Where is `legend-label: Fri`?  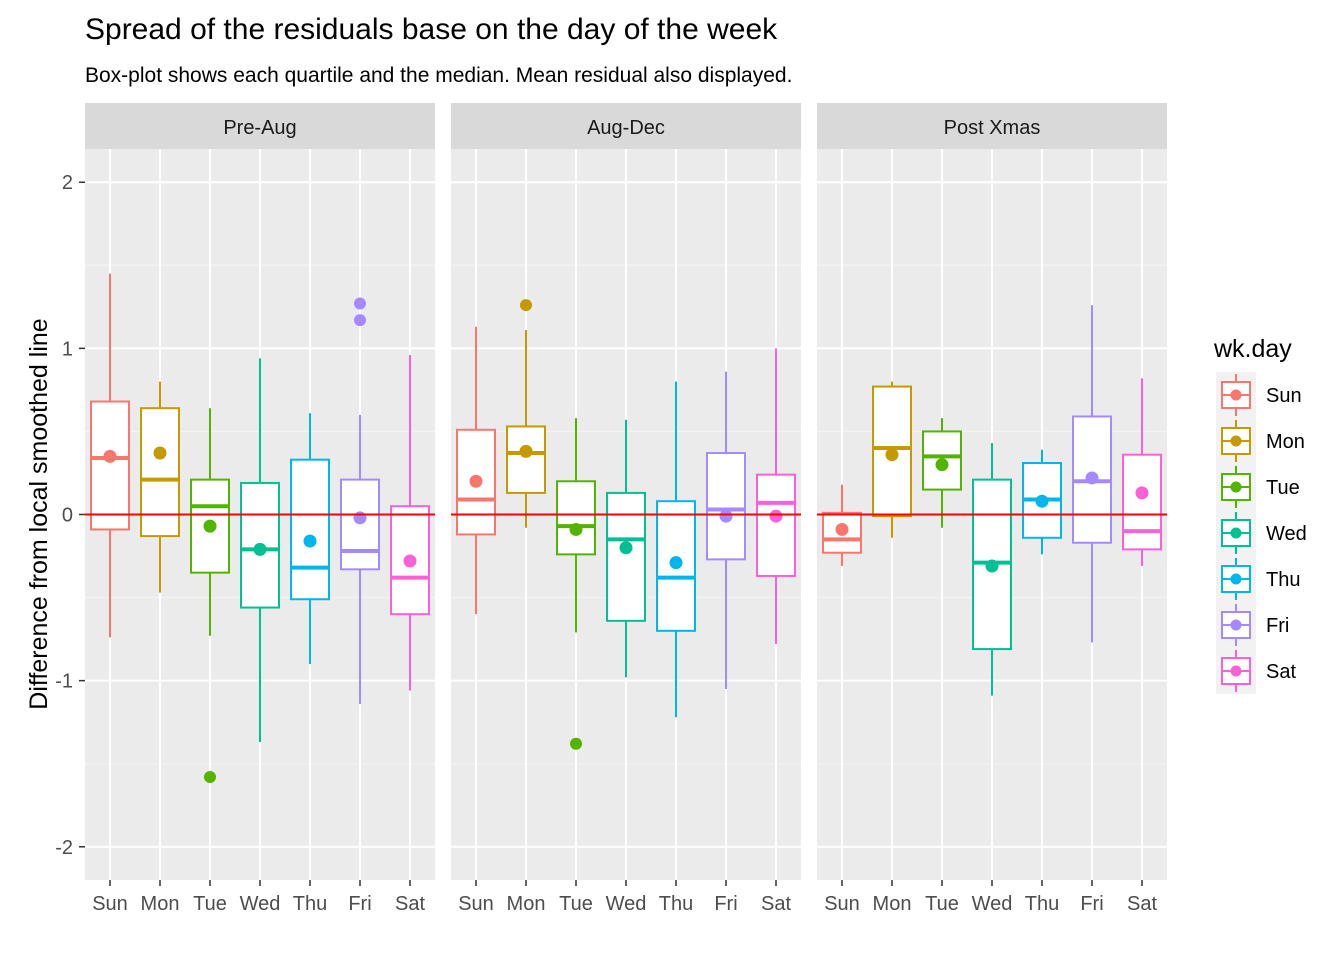
legend-label: Fri is located at coordinates (1277, 626).